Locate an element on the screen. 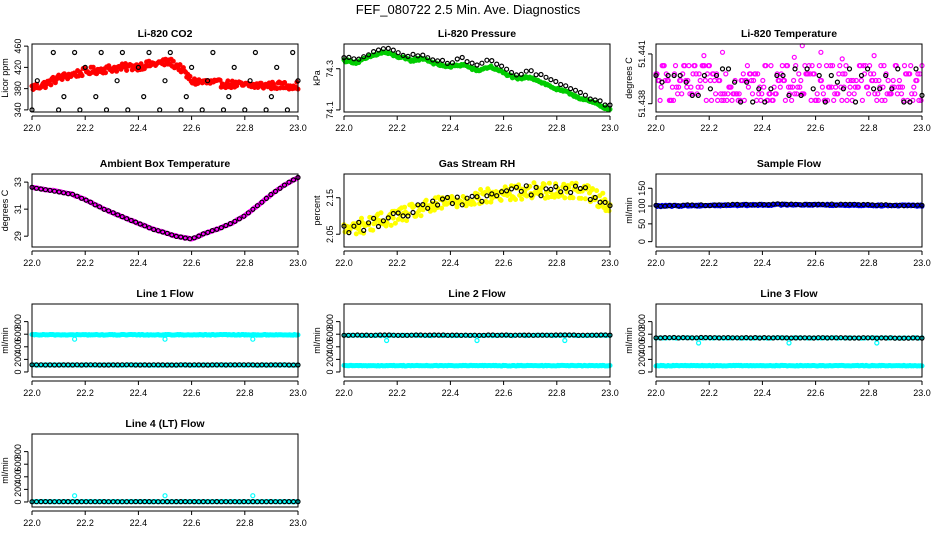 The width and height of the screenshot is (936, 540). x-tick-label: 22.2 is located at coordinates (85, 393).